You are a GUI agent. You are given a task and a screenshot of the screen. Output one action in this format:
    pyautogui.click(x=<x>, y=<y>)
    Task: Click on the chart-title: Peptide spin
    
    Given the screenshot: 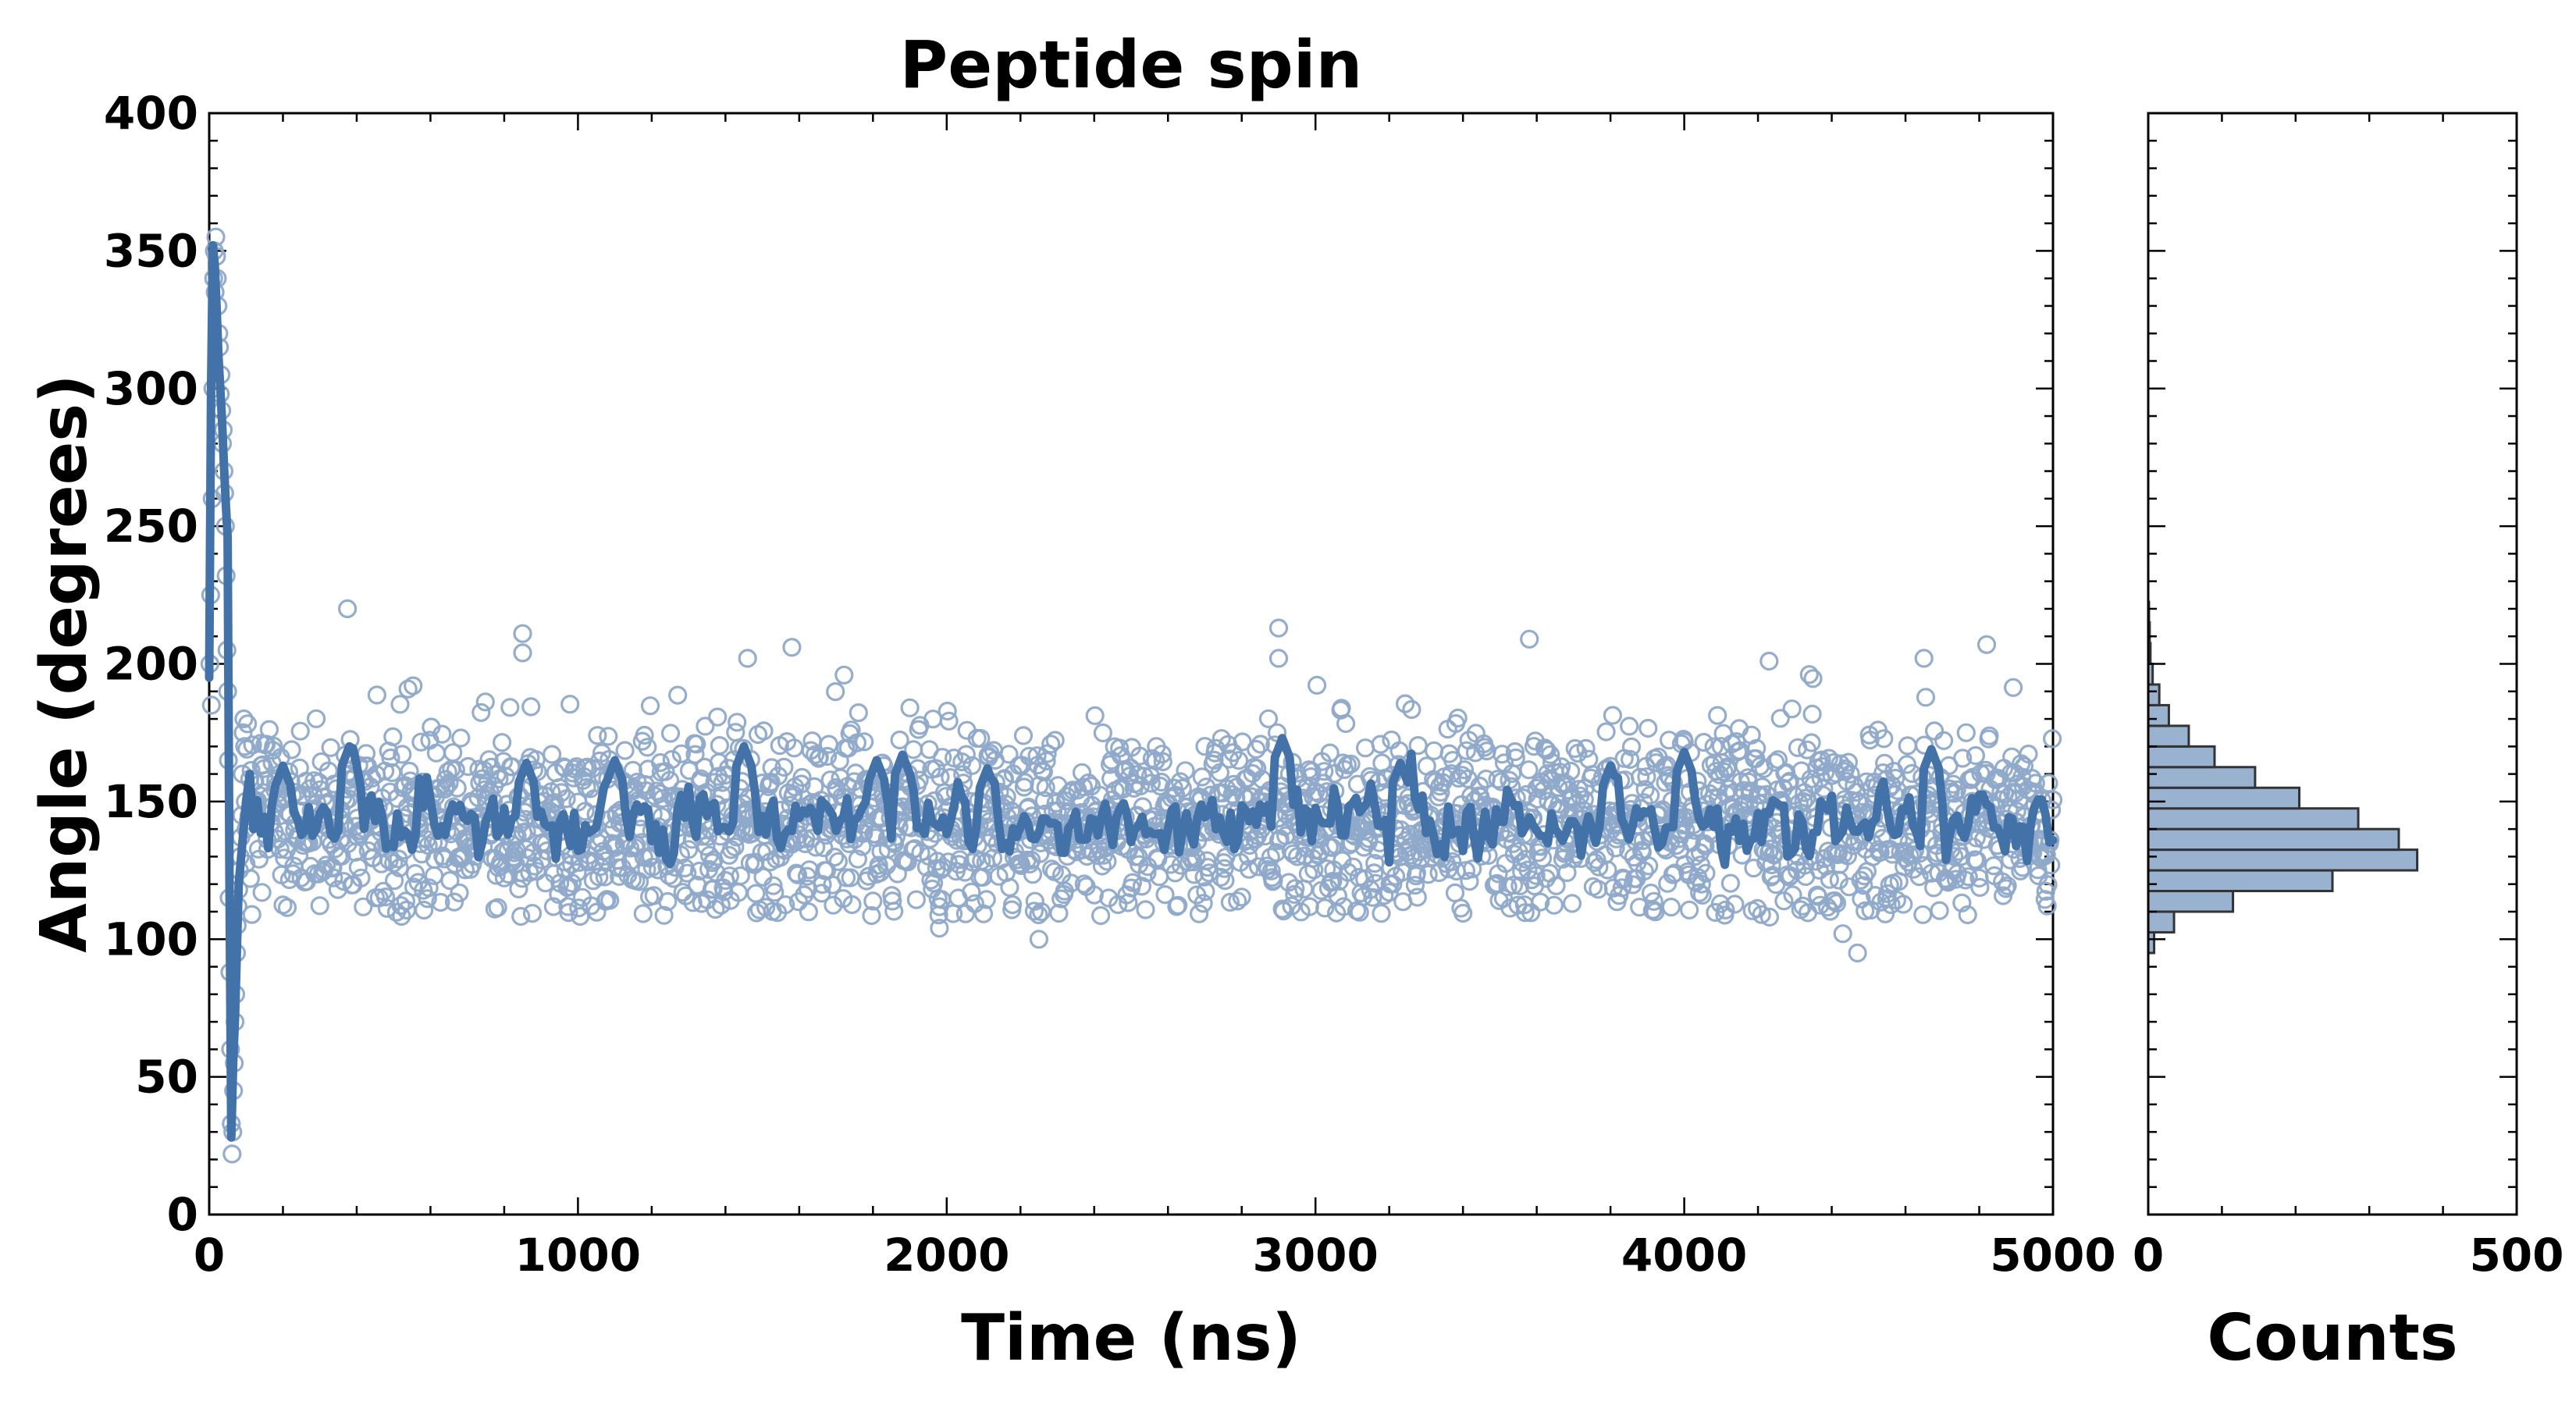 What is the action you would take?
    pyautogui.click(x=1131, y=65)
    